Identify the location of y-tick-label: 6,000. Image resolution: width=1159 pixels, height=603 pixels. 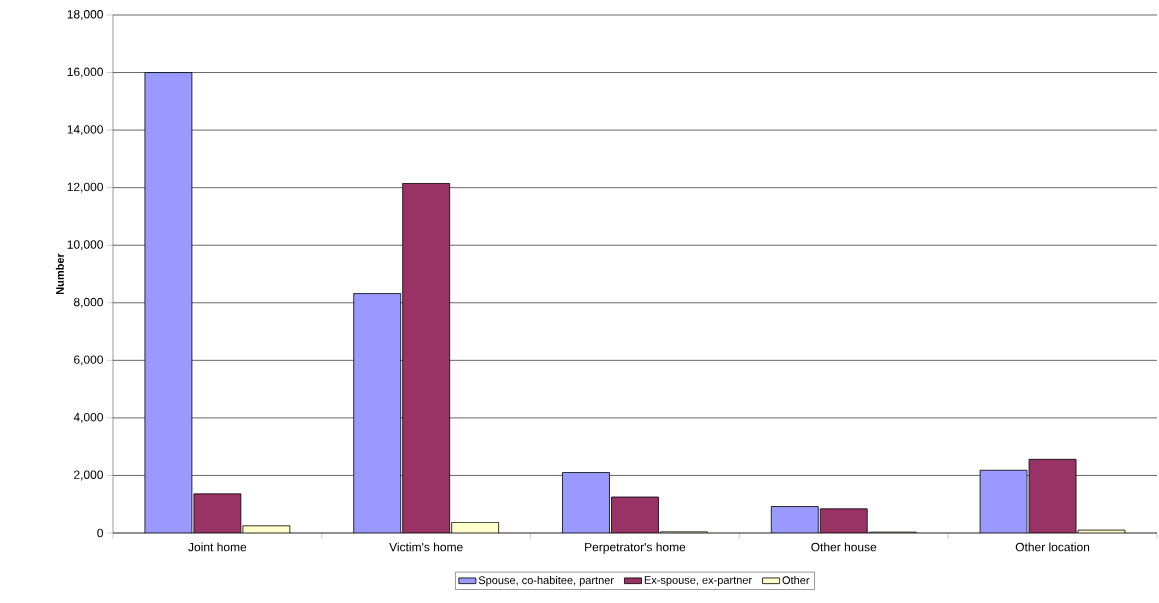
(88, 360).